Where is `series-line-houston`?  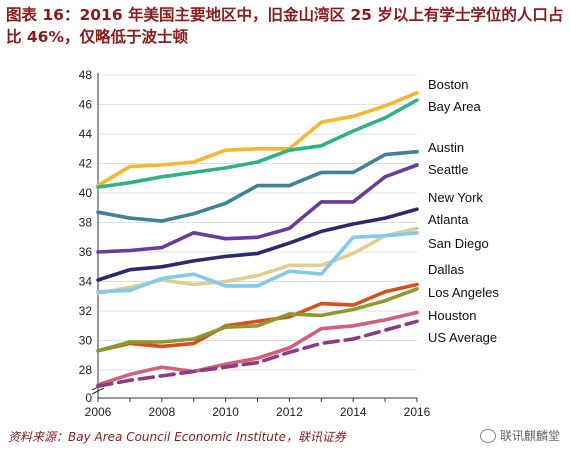
series-line-houston is located at coordinates (257, 348).